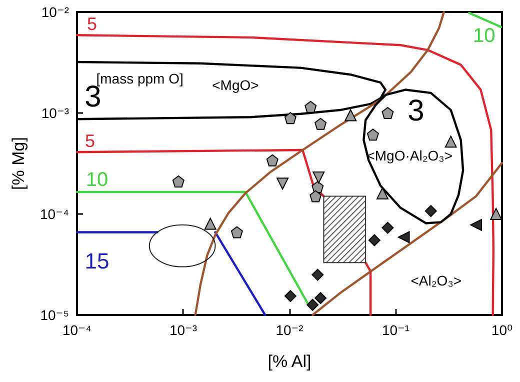 The height and width of the screenshot is (382, 520). Describe the element at coordinates (416, 111) in the screenshot. I see `annotation: 3` at that location.